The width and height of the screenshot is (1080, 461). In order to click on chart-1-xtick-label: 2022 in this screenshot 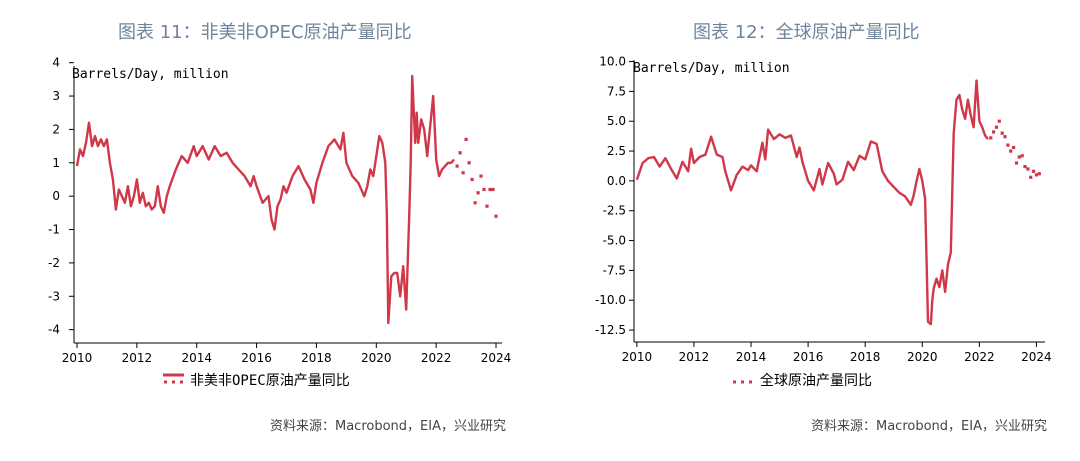, I will do `click(436, 358)`.